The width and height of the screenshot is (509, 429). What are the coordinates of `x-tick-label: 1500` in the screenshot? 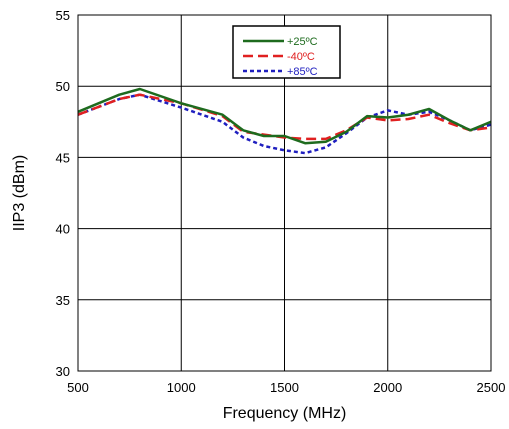 It's located at (284, 387).